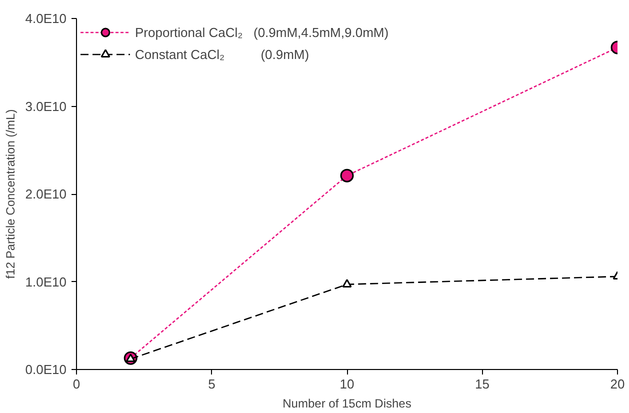  Describe the element at coordinates (45, 282) in the screenshot. I see `y-tick-label: 1.0E10` at that location.